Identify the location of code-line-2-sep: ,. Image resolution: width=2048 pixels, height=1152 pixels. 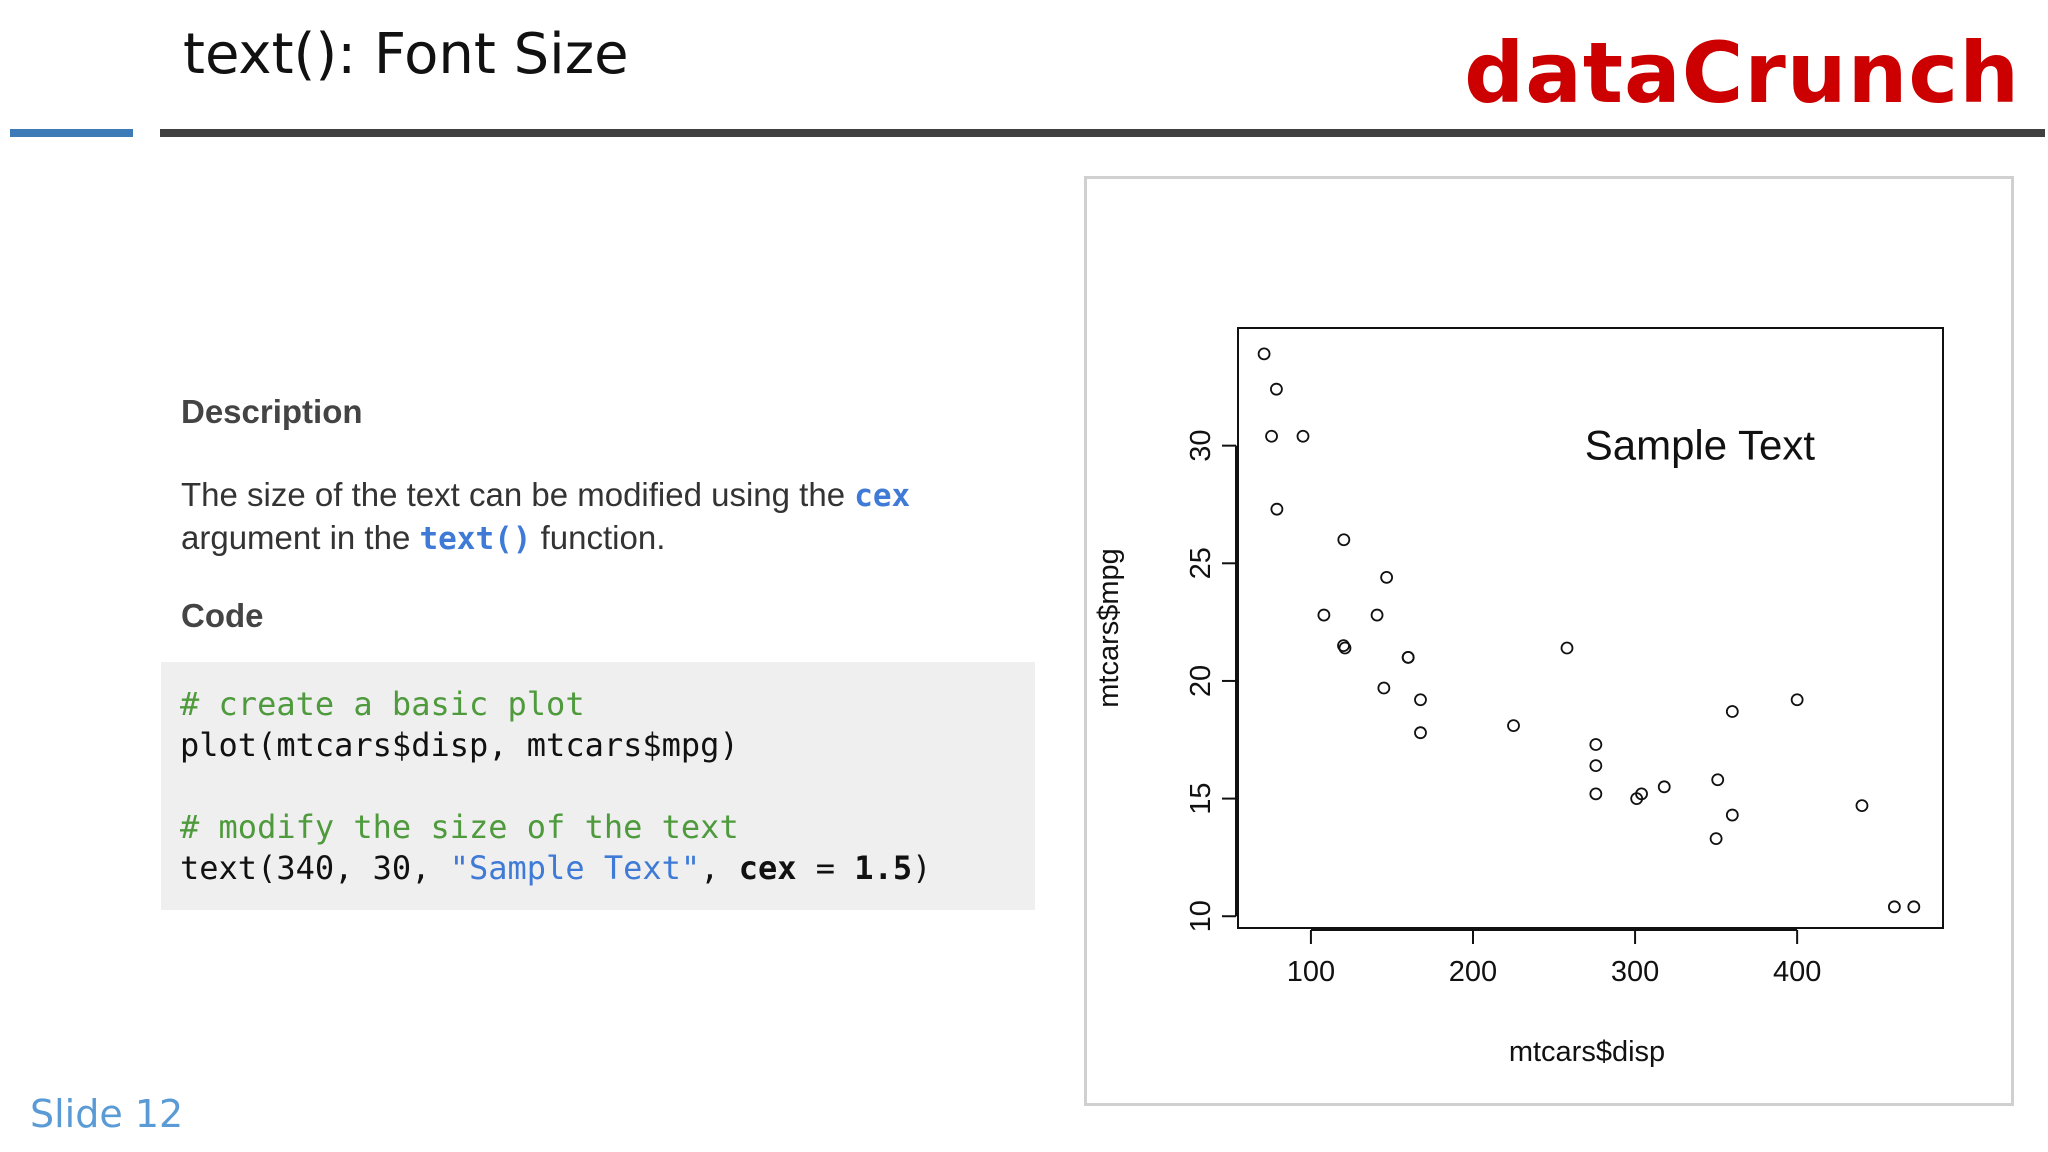
(719, 868).